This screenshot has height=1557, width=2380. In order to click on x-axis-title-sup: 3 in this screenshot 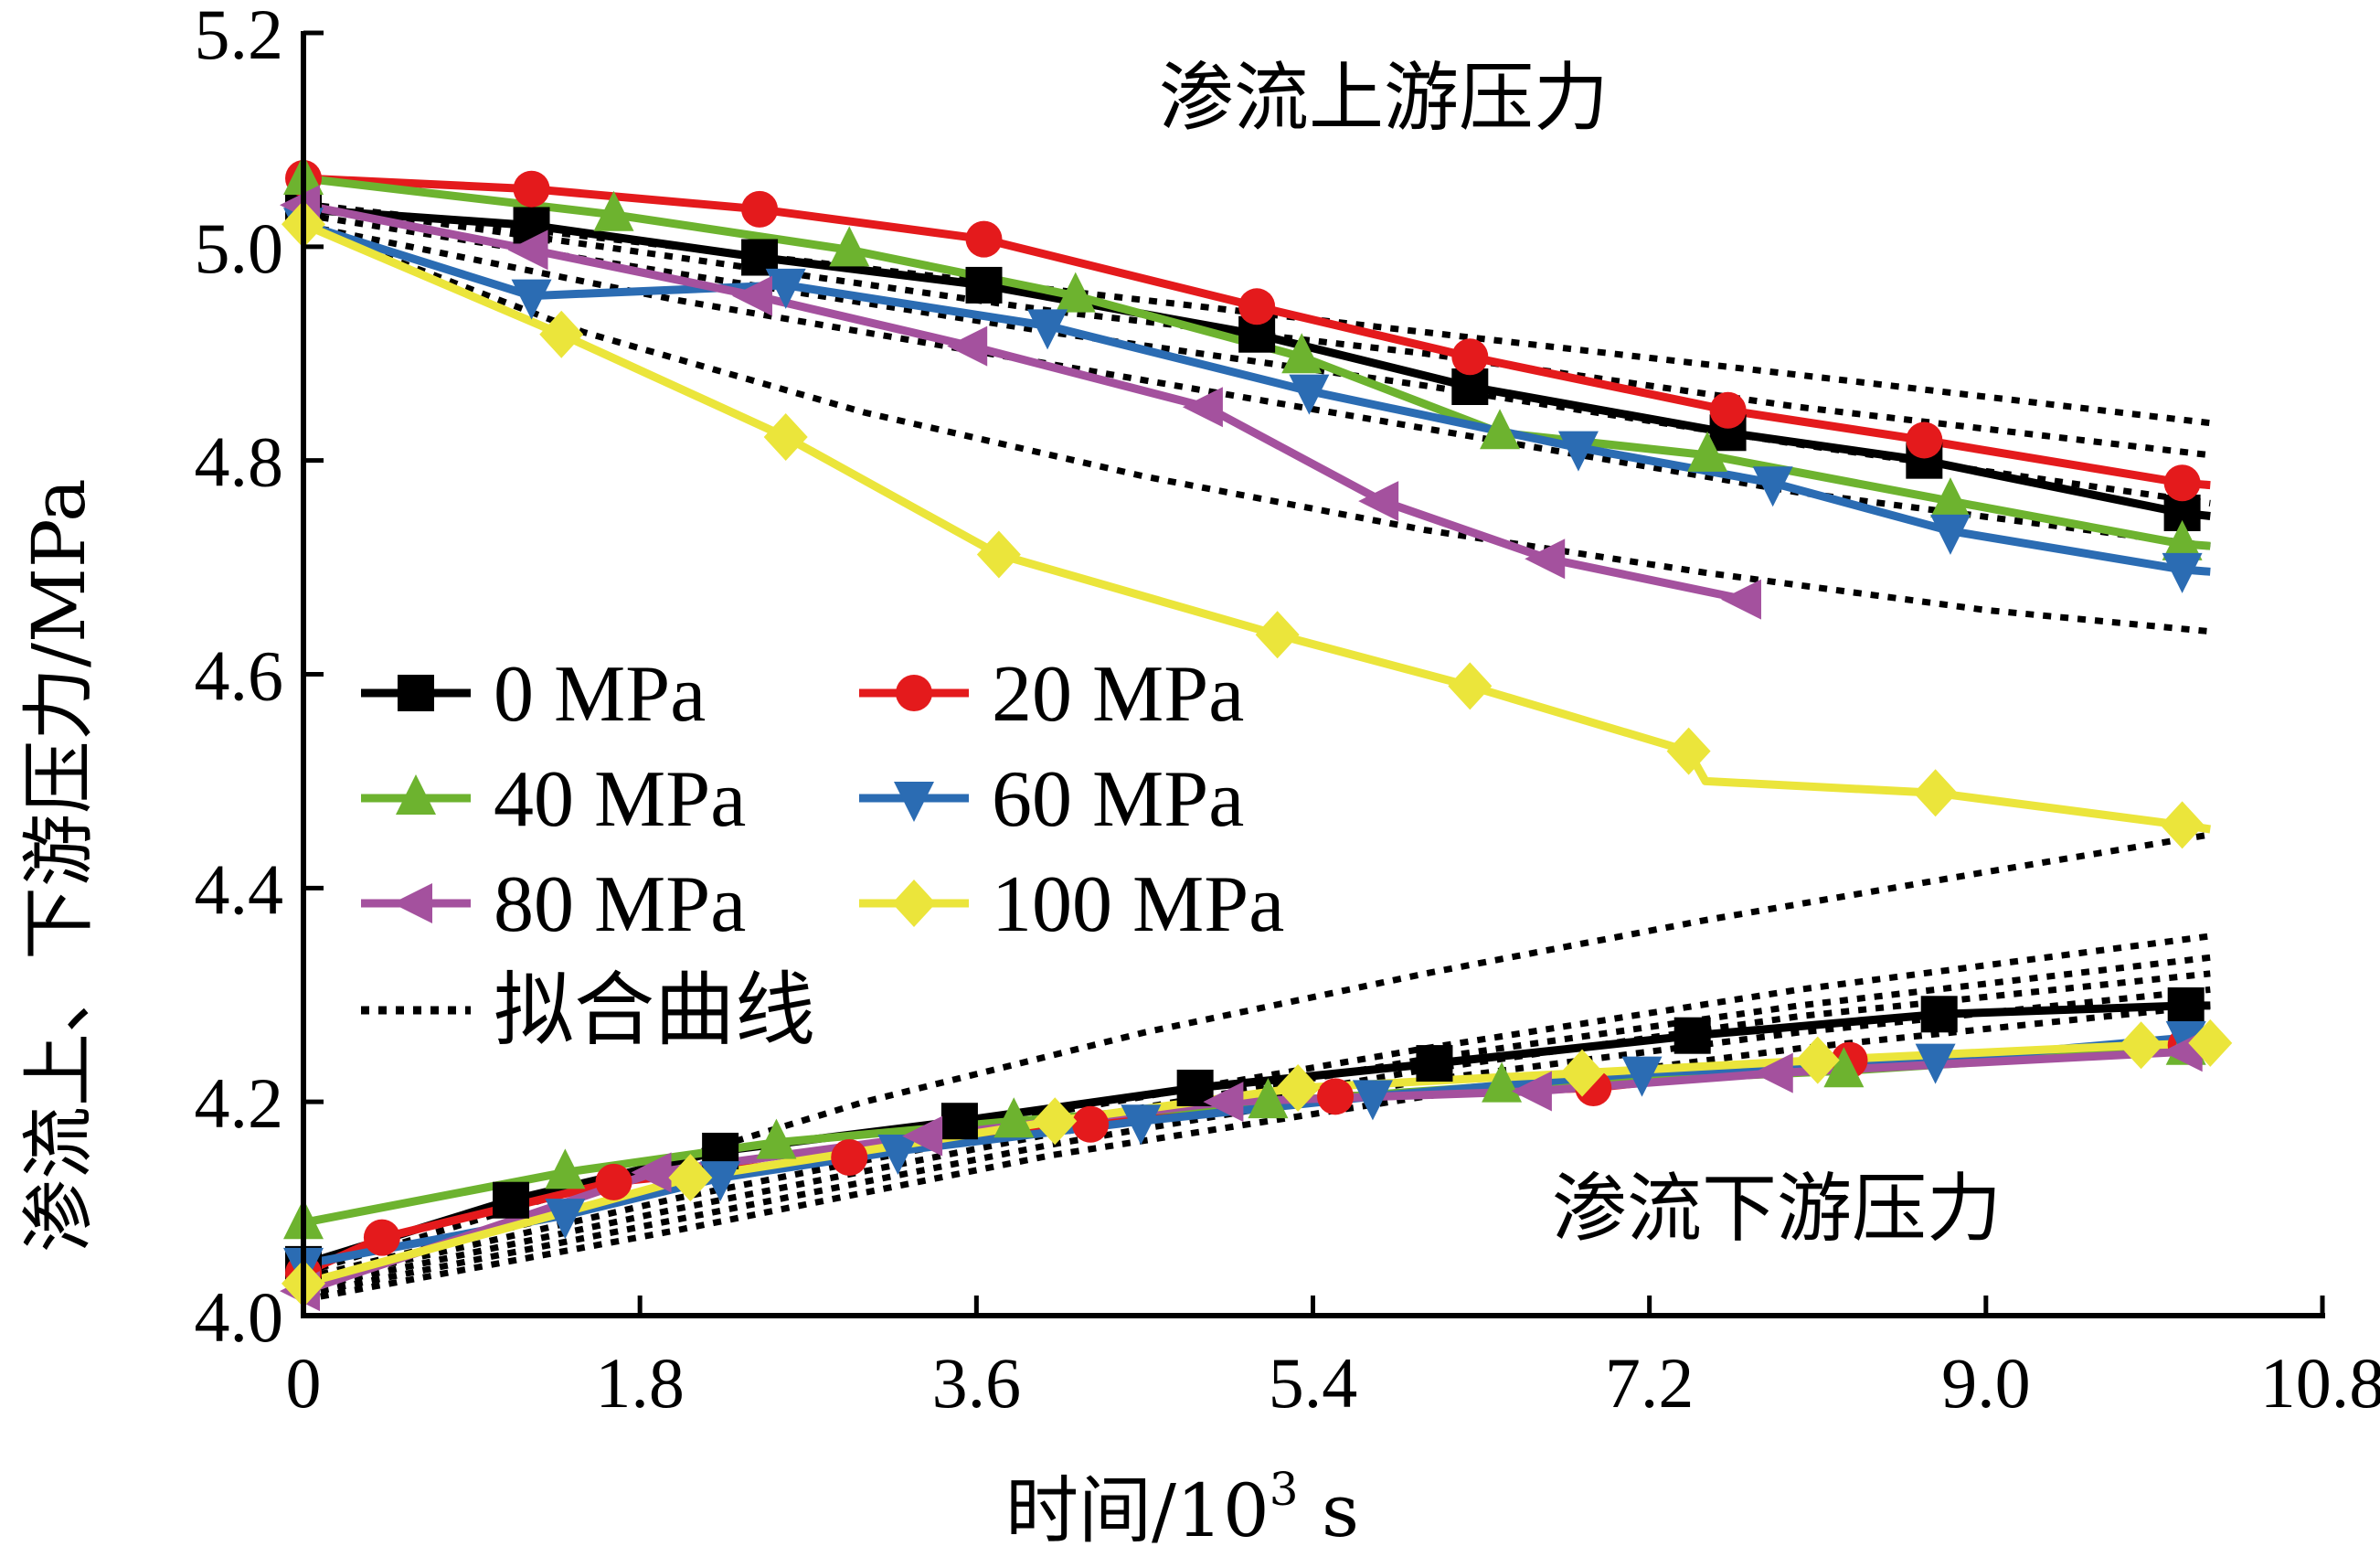, I will do `click(1284, 1489)`.